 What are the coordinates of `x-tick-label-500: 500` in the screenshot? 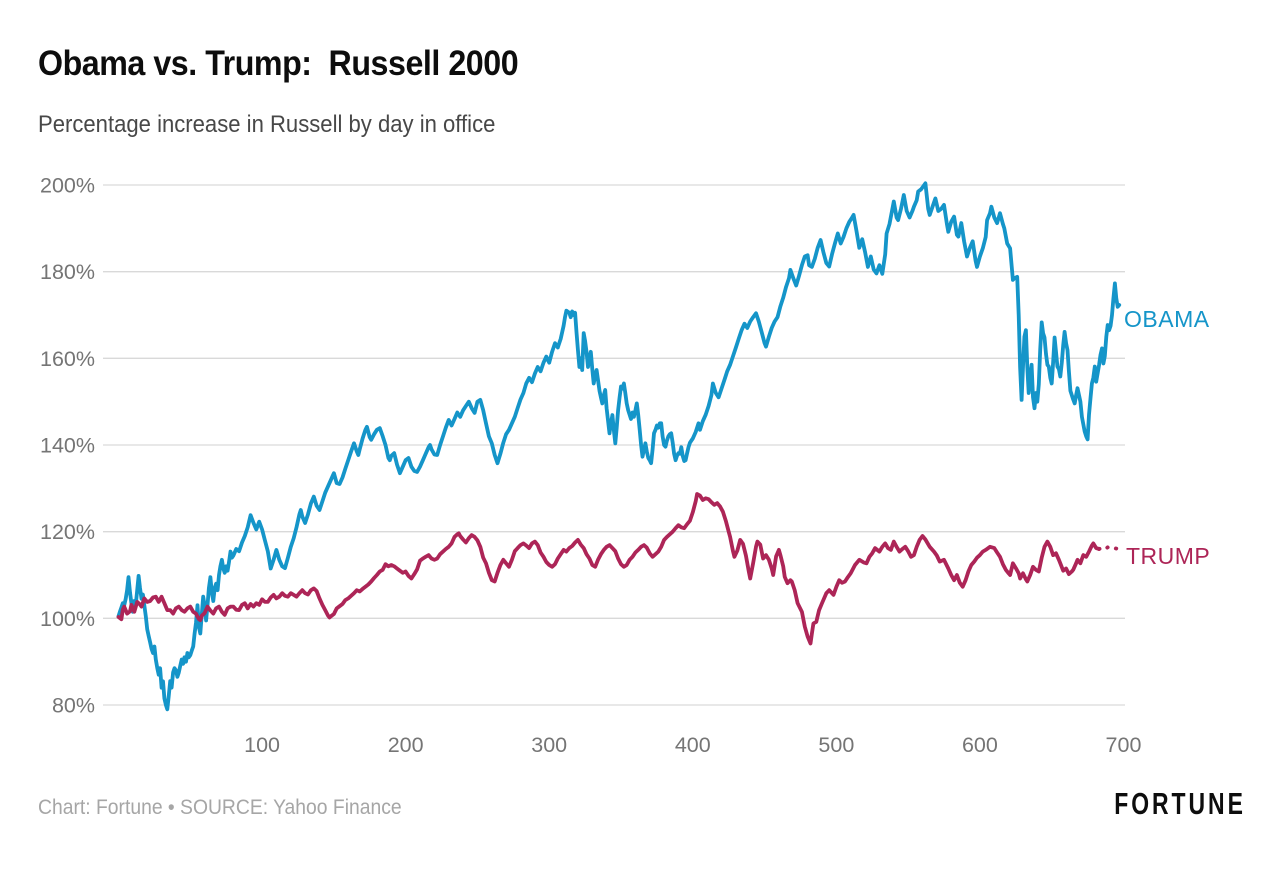 It's located at (836, 745).